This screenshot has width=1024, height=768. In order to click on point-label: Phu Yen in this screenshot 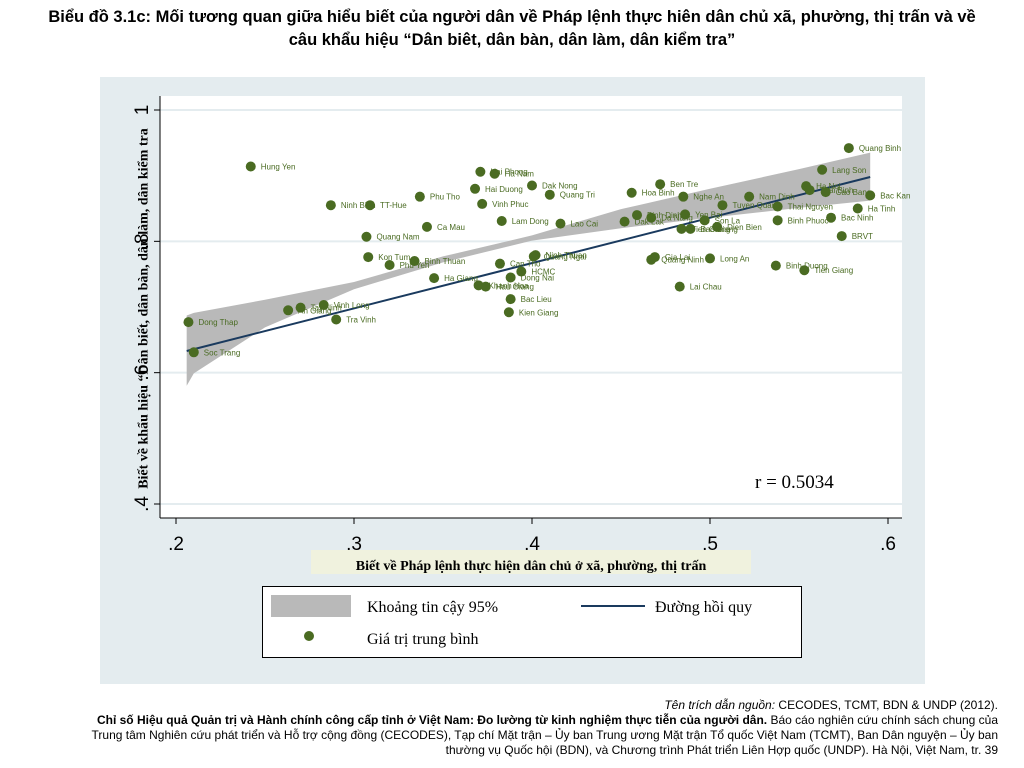, I will do `click(415, 265)`.